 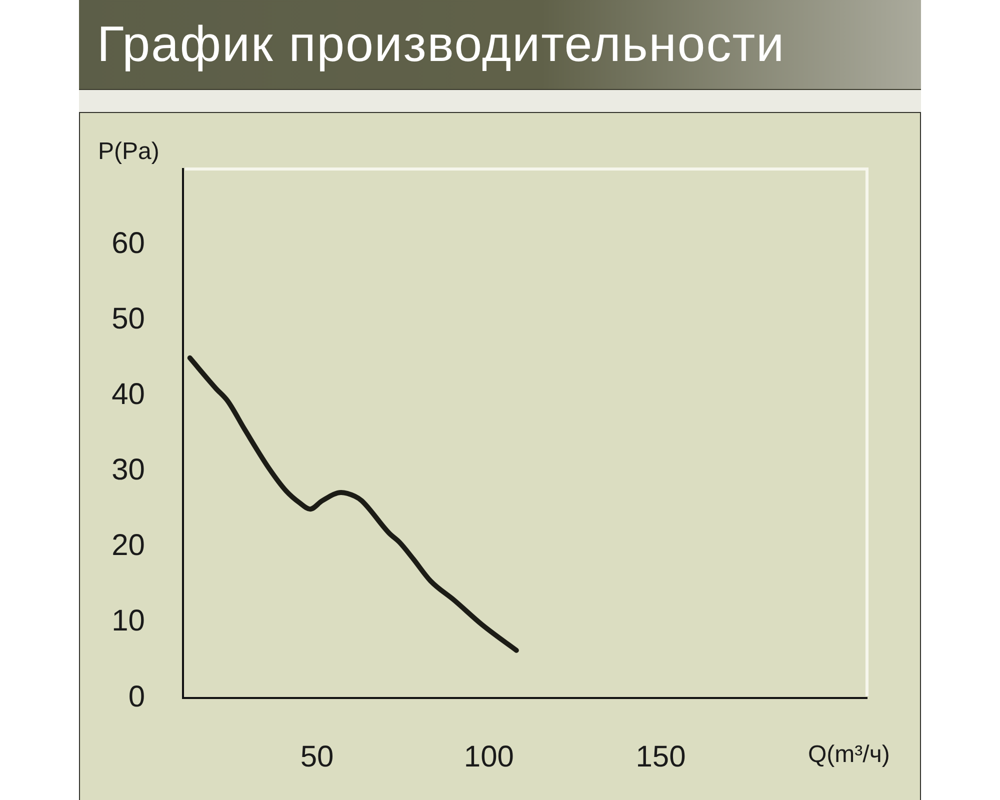 I want to click on y-tick-label: 60, so click(x=128, y=243).